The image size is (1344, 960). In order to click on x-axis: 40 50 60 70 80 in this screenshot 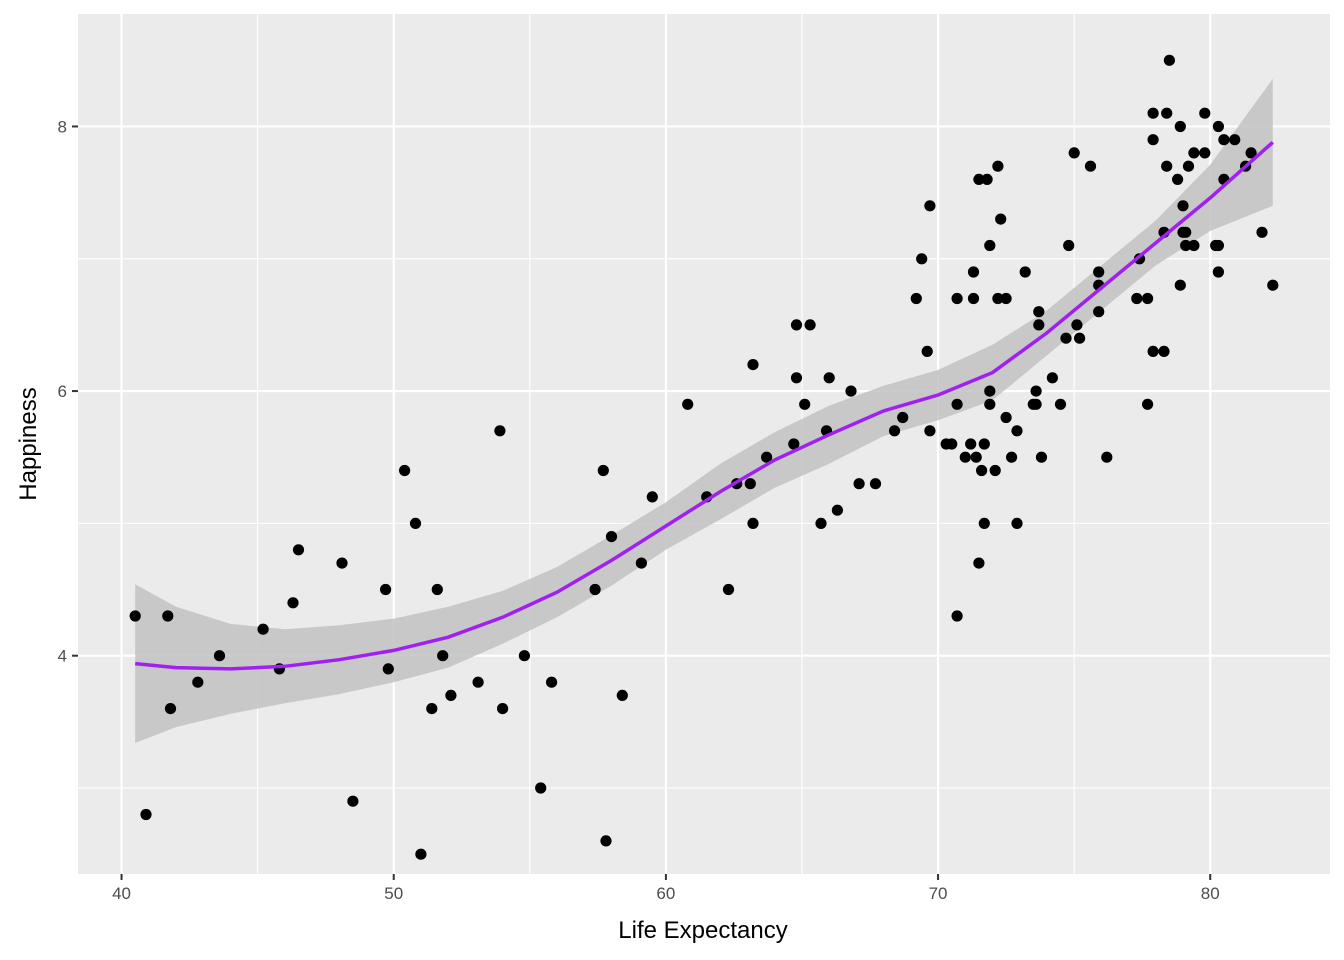, I will do `click(666, 888)`.